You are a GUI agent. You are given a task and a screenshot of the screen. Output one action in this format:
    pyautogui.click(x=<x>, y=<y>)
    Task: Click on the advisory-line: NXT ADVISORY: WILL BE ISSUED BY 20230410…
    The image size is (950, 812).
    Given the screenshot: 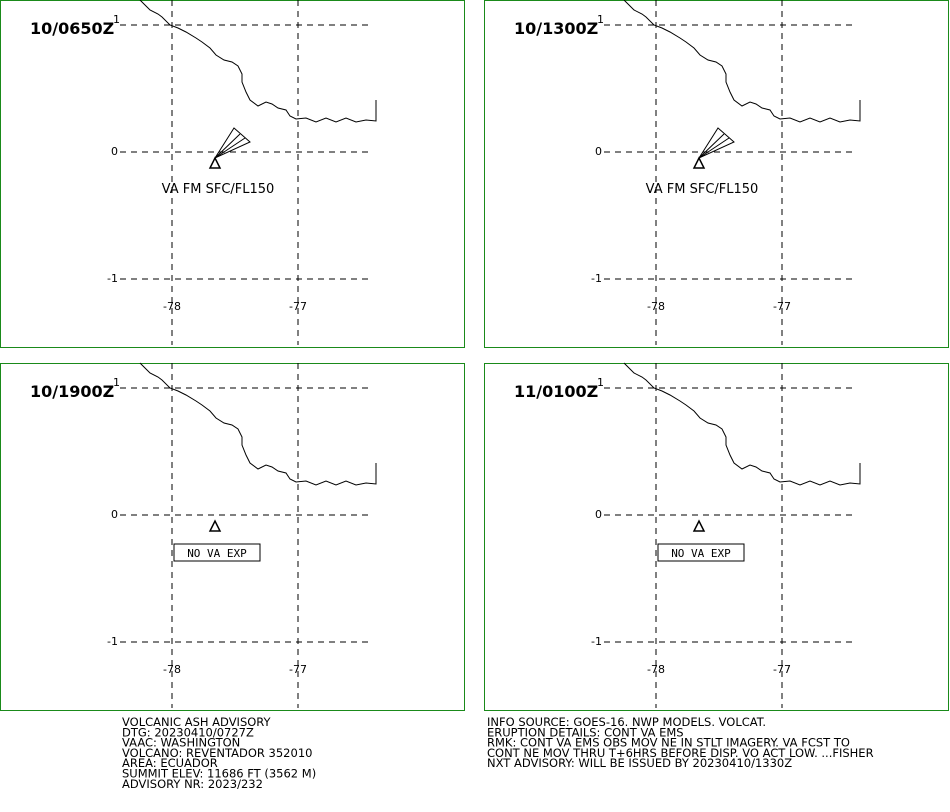 What is the action you would take?
    pyautogui.click(x=639, y=763)
    